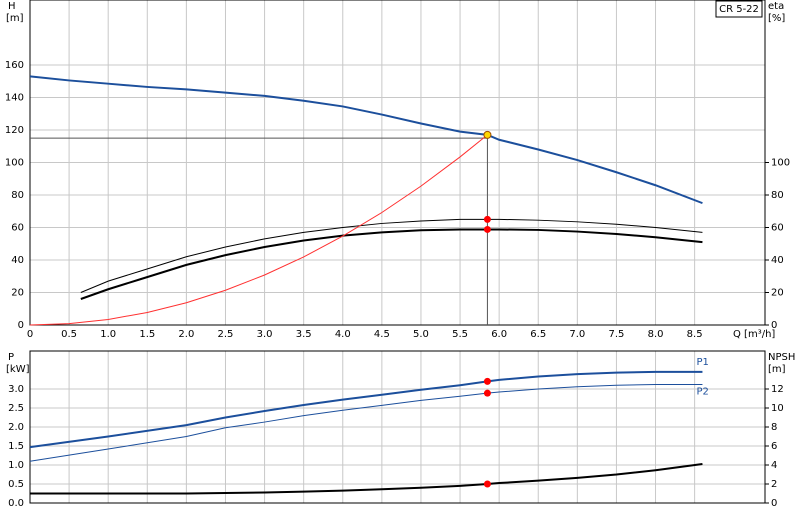  What do you see at coordinates (17, 195) in the screenshot?
I see `y-tick-label: 80` at bounding box center [17, 195].